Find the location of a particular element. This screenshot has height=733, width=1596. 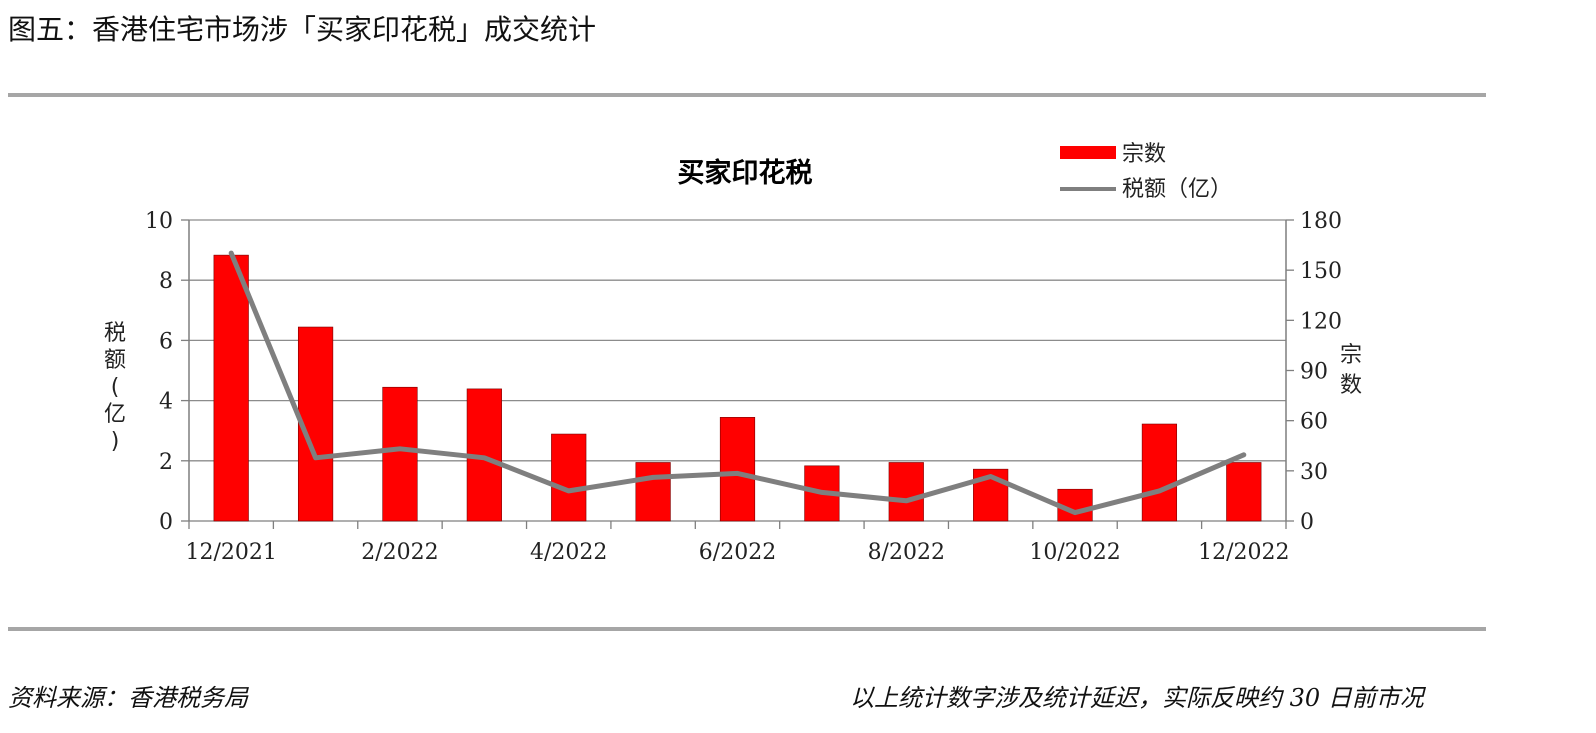

x-tick-label: 12/2022 is located at coordinates (1243, 552).